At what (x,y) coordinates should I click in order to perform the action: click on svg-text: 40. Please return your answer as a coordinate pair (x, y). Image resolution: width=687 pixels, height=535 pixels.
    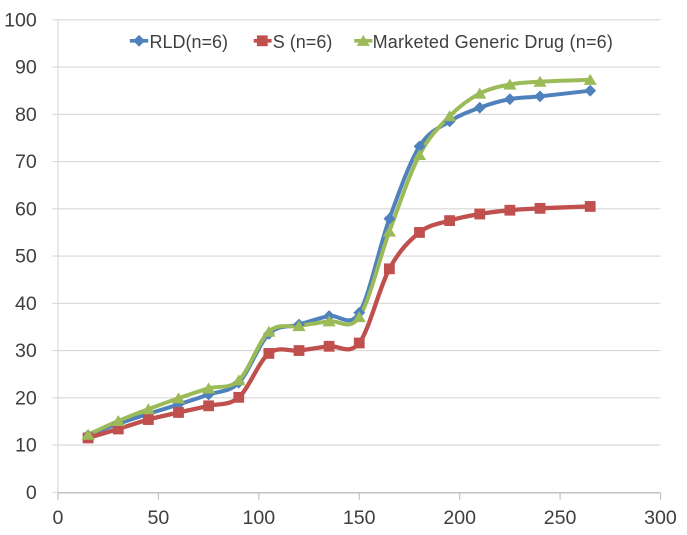
    Looking at the image, I should click on (26, 304).